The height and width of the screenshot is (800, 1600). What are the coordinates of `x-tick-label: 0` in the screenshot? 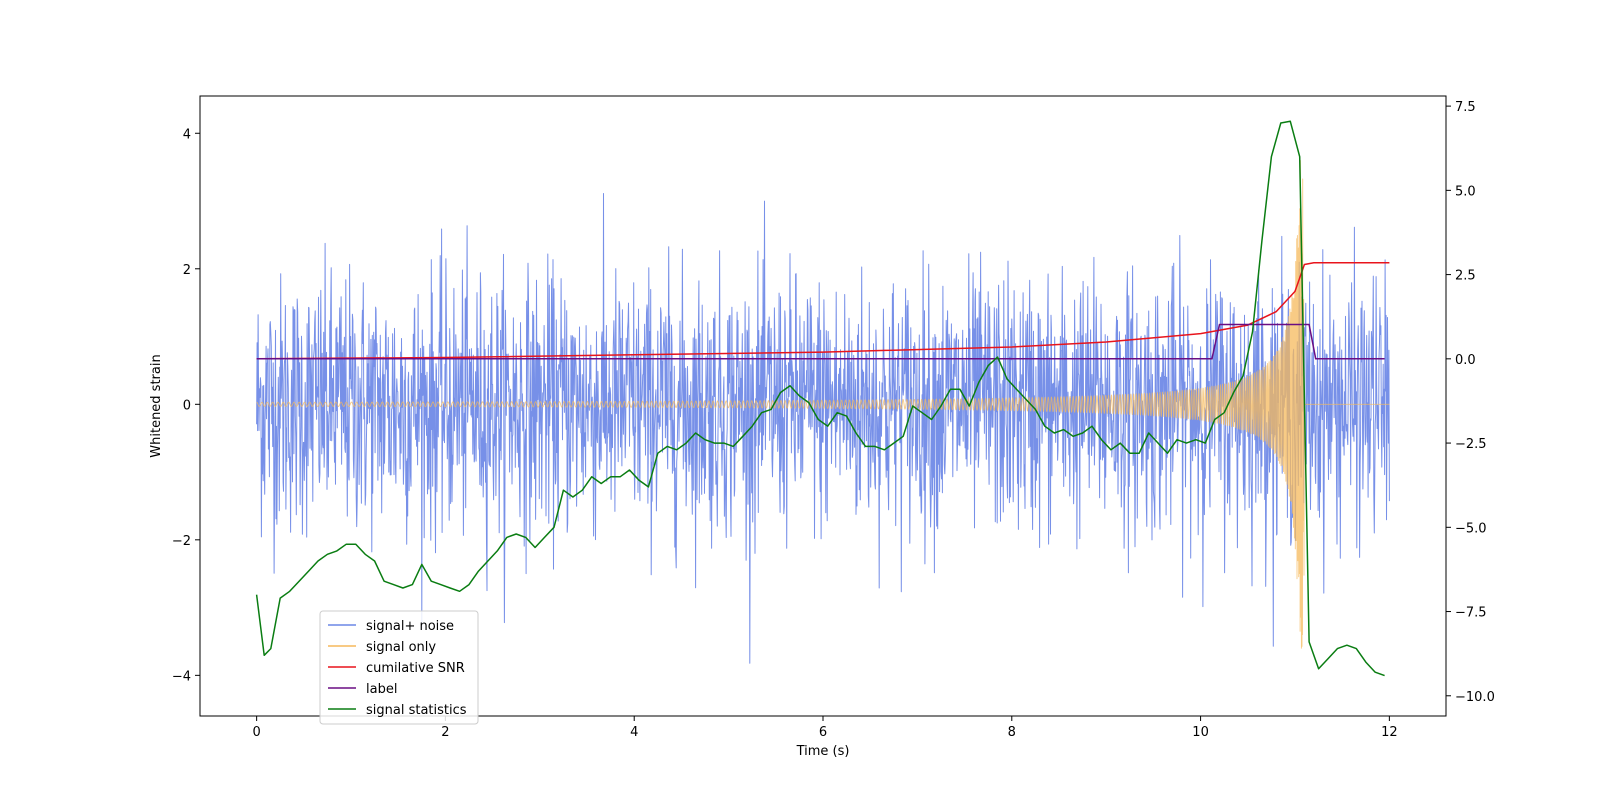 It's located at (256, 732).